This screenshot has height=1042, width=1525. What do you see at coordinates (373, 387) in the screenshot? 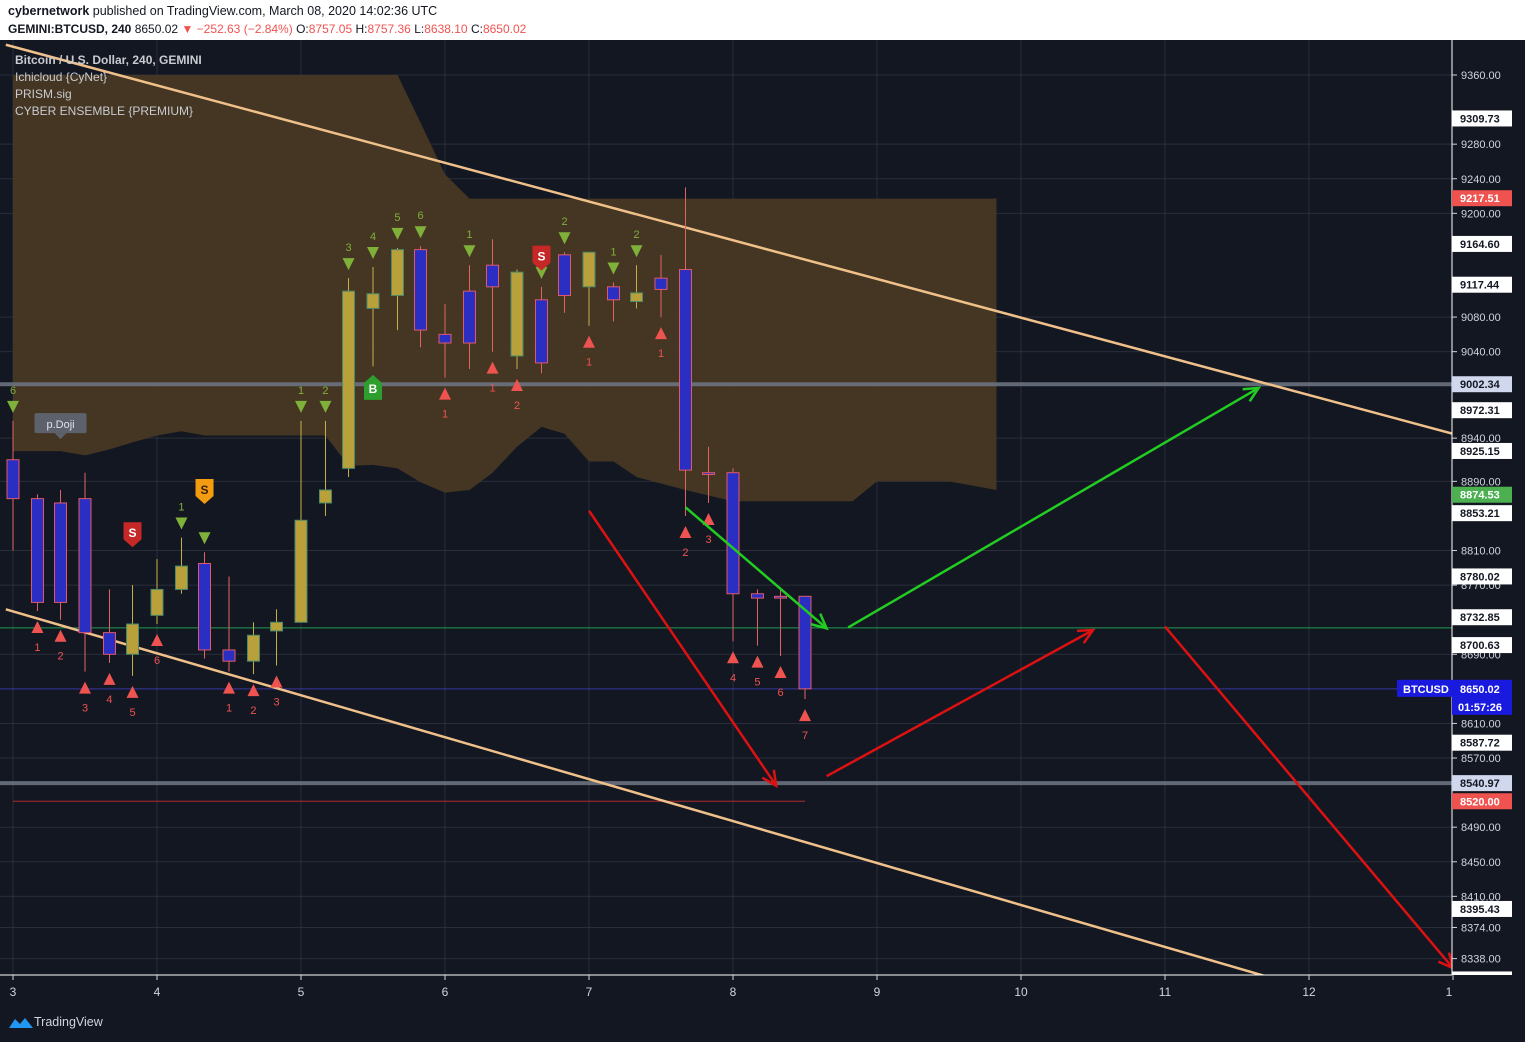
I see `signal-badge: B` at bounding box center [373, 387].